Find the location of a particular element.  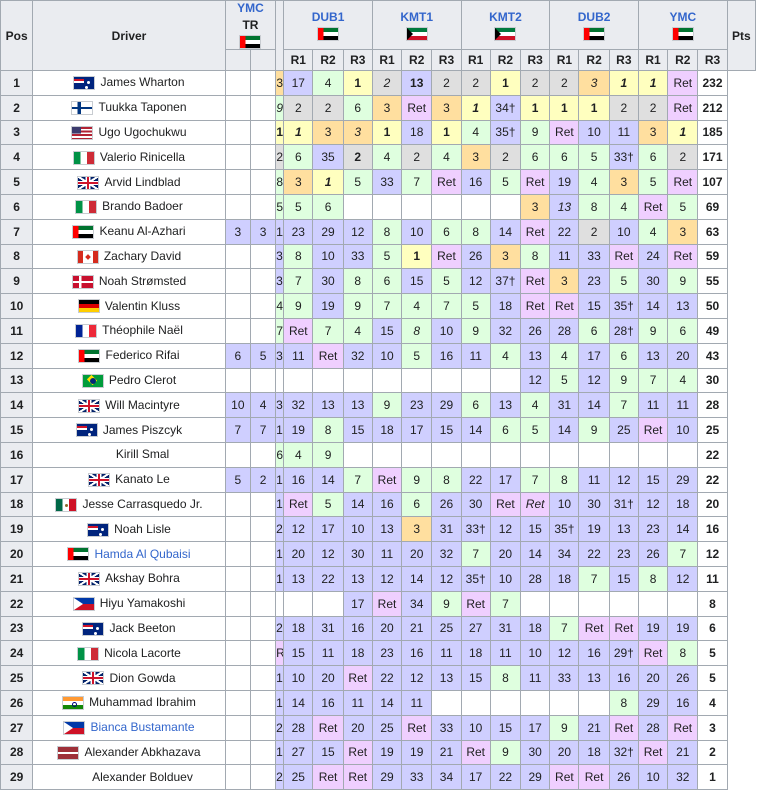

race-result-cell: 14 is located at coordinates (594, 405).